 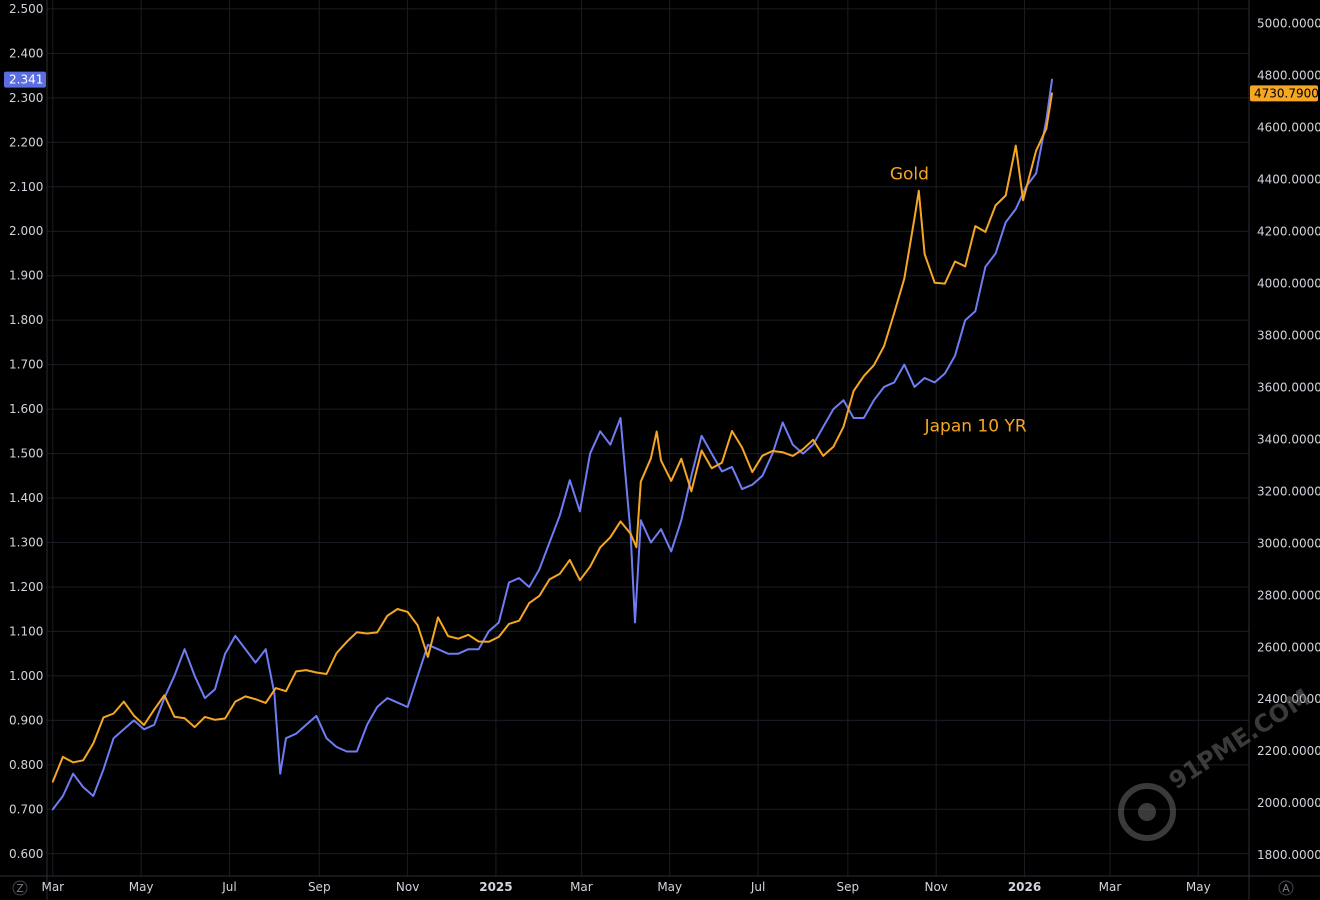 What do you see at coordinates (1288, 23) in the screenshot?
I see `right-tick-label: 5000.0000` at bounding box center [1288, 23].